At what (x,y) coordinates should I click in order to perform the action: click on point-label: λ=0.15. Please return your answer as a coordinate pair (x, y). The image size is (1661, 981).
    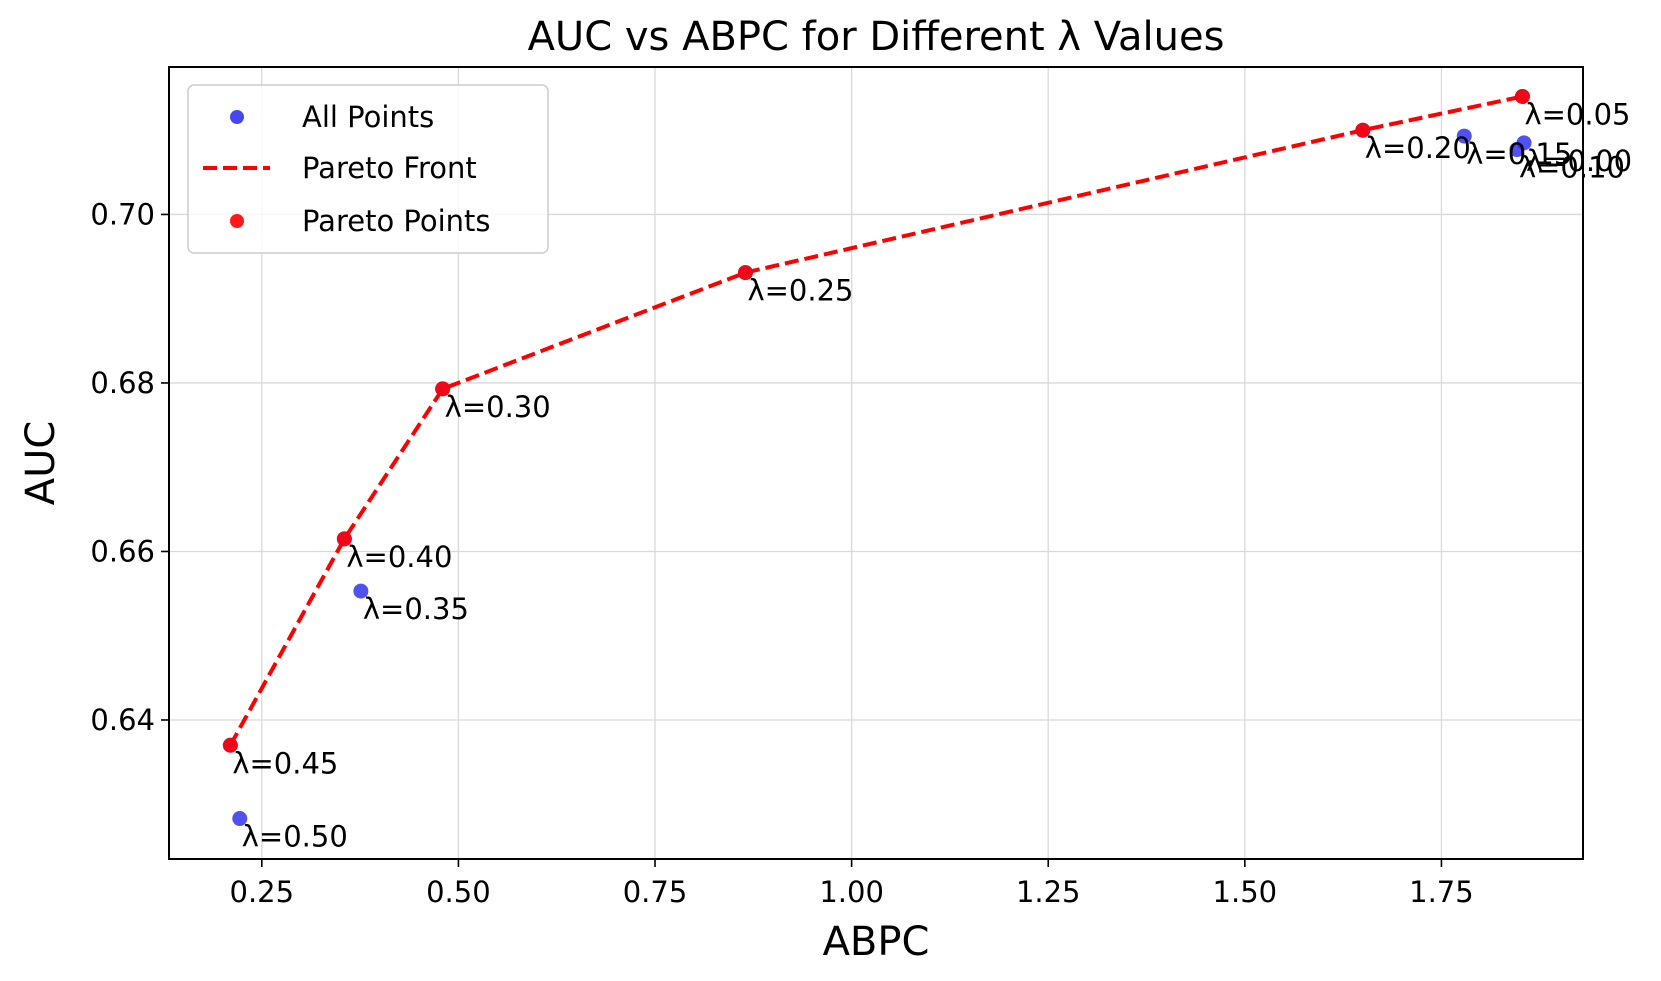
    Looking at the image, I should click on (1519, 154).